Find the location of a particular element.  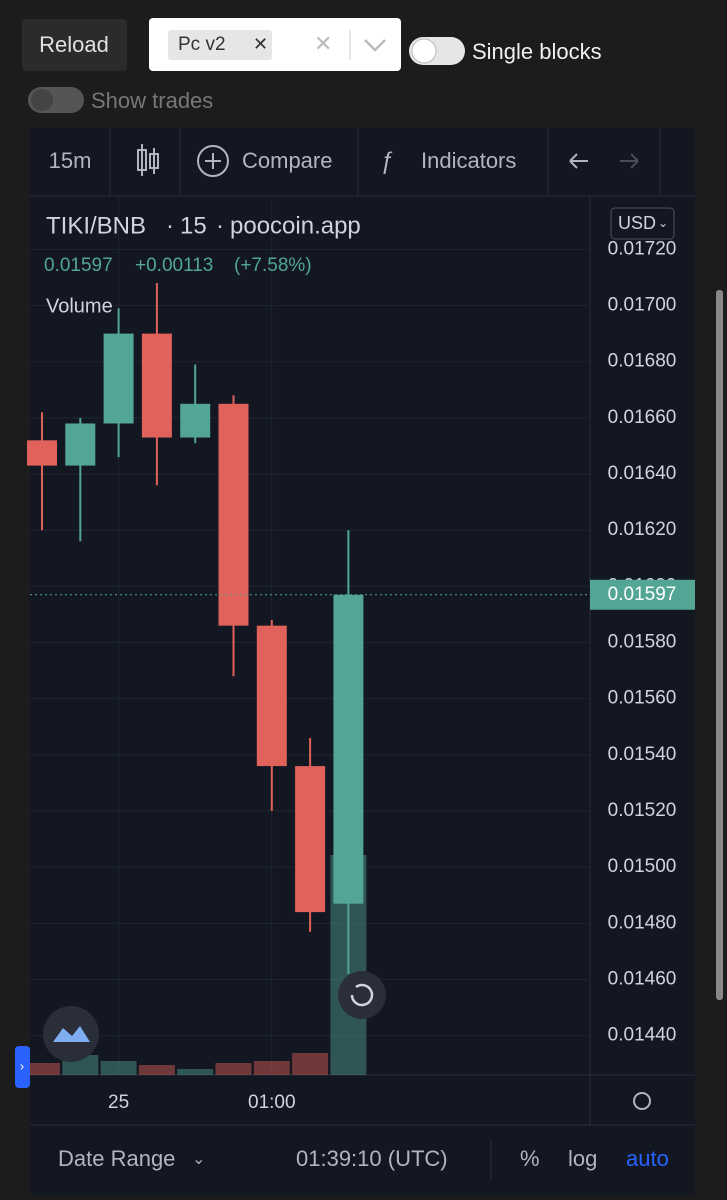

y-tick-label: 0.01720 is located at coordinates (642, 248).